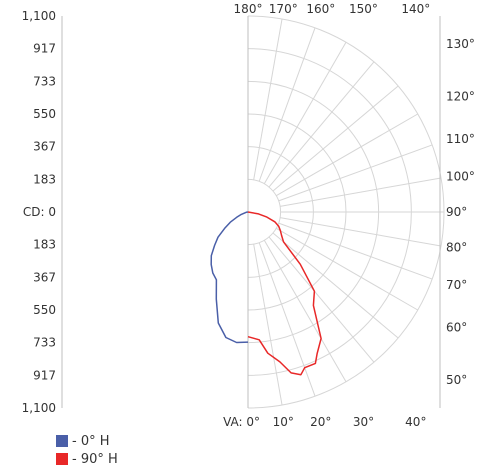 Image resolution: width=481 pixels, height=472 pixels. Describe the element at coordinates (62, 441) in the screenshot. I see `legend-swatch-0h` at that location.